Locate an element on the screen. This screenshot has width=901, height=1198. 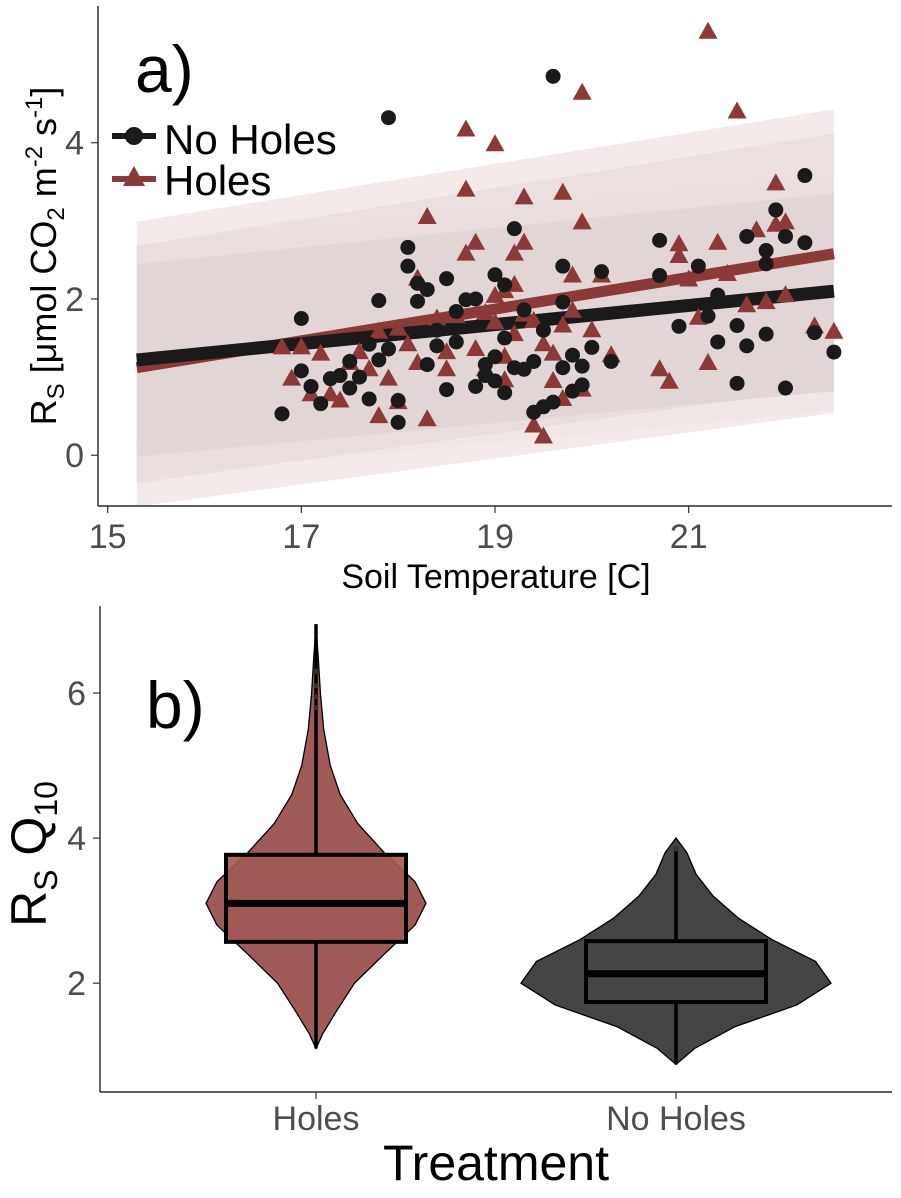
a-x-tick-label: 19 is located at coordinates (495, 537).